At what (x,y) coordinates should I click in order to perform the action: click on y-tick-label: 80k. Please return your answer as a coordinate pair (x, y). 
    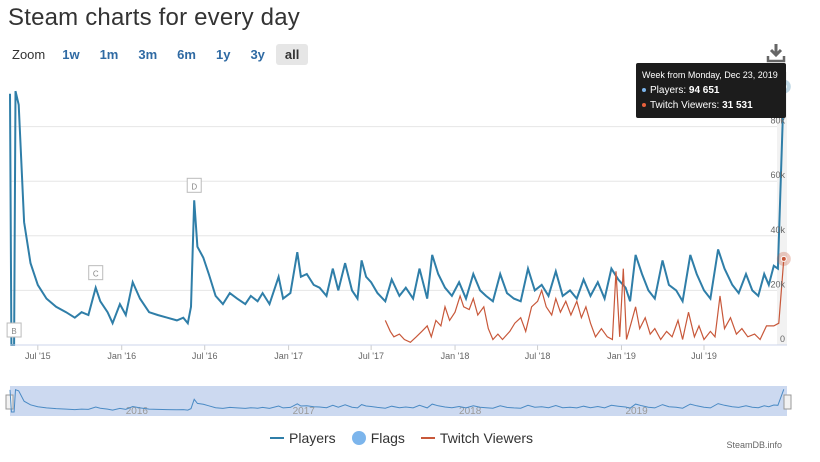
    Looking at the image, I should click on (777, 121).